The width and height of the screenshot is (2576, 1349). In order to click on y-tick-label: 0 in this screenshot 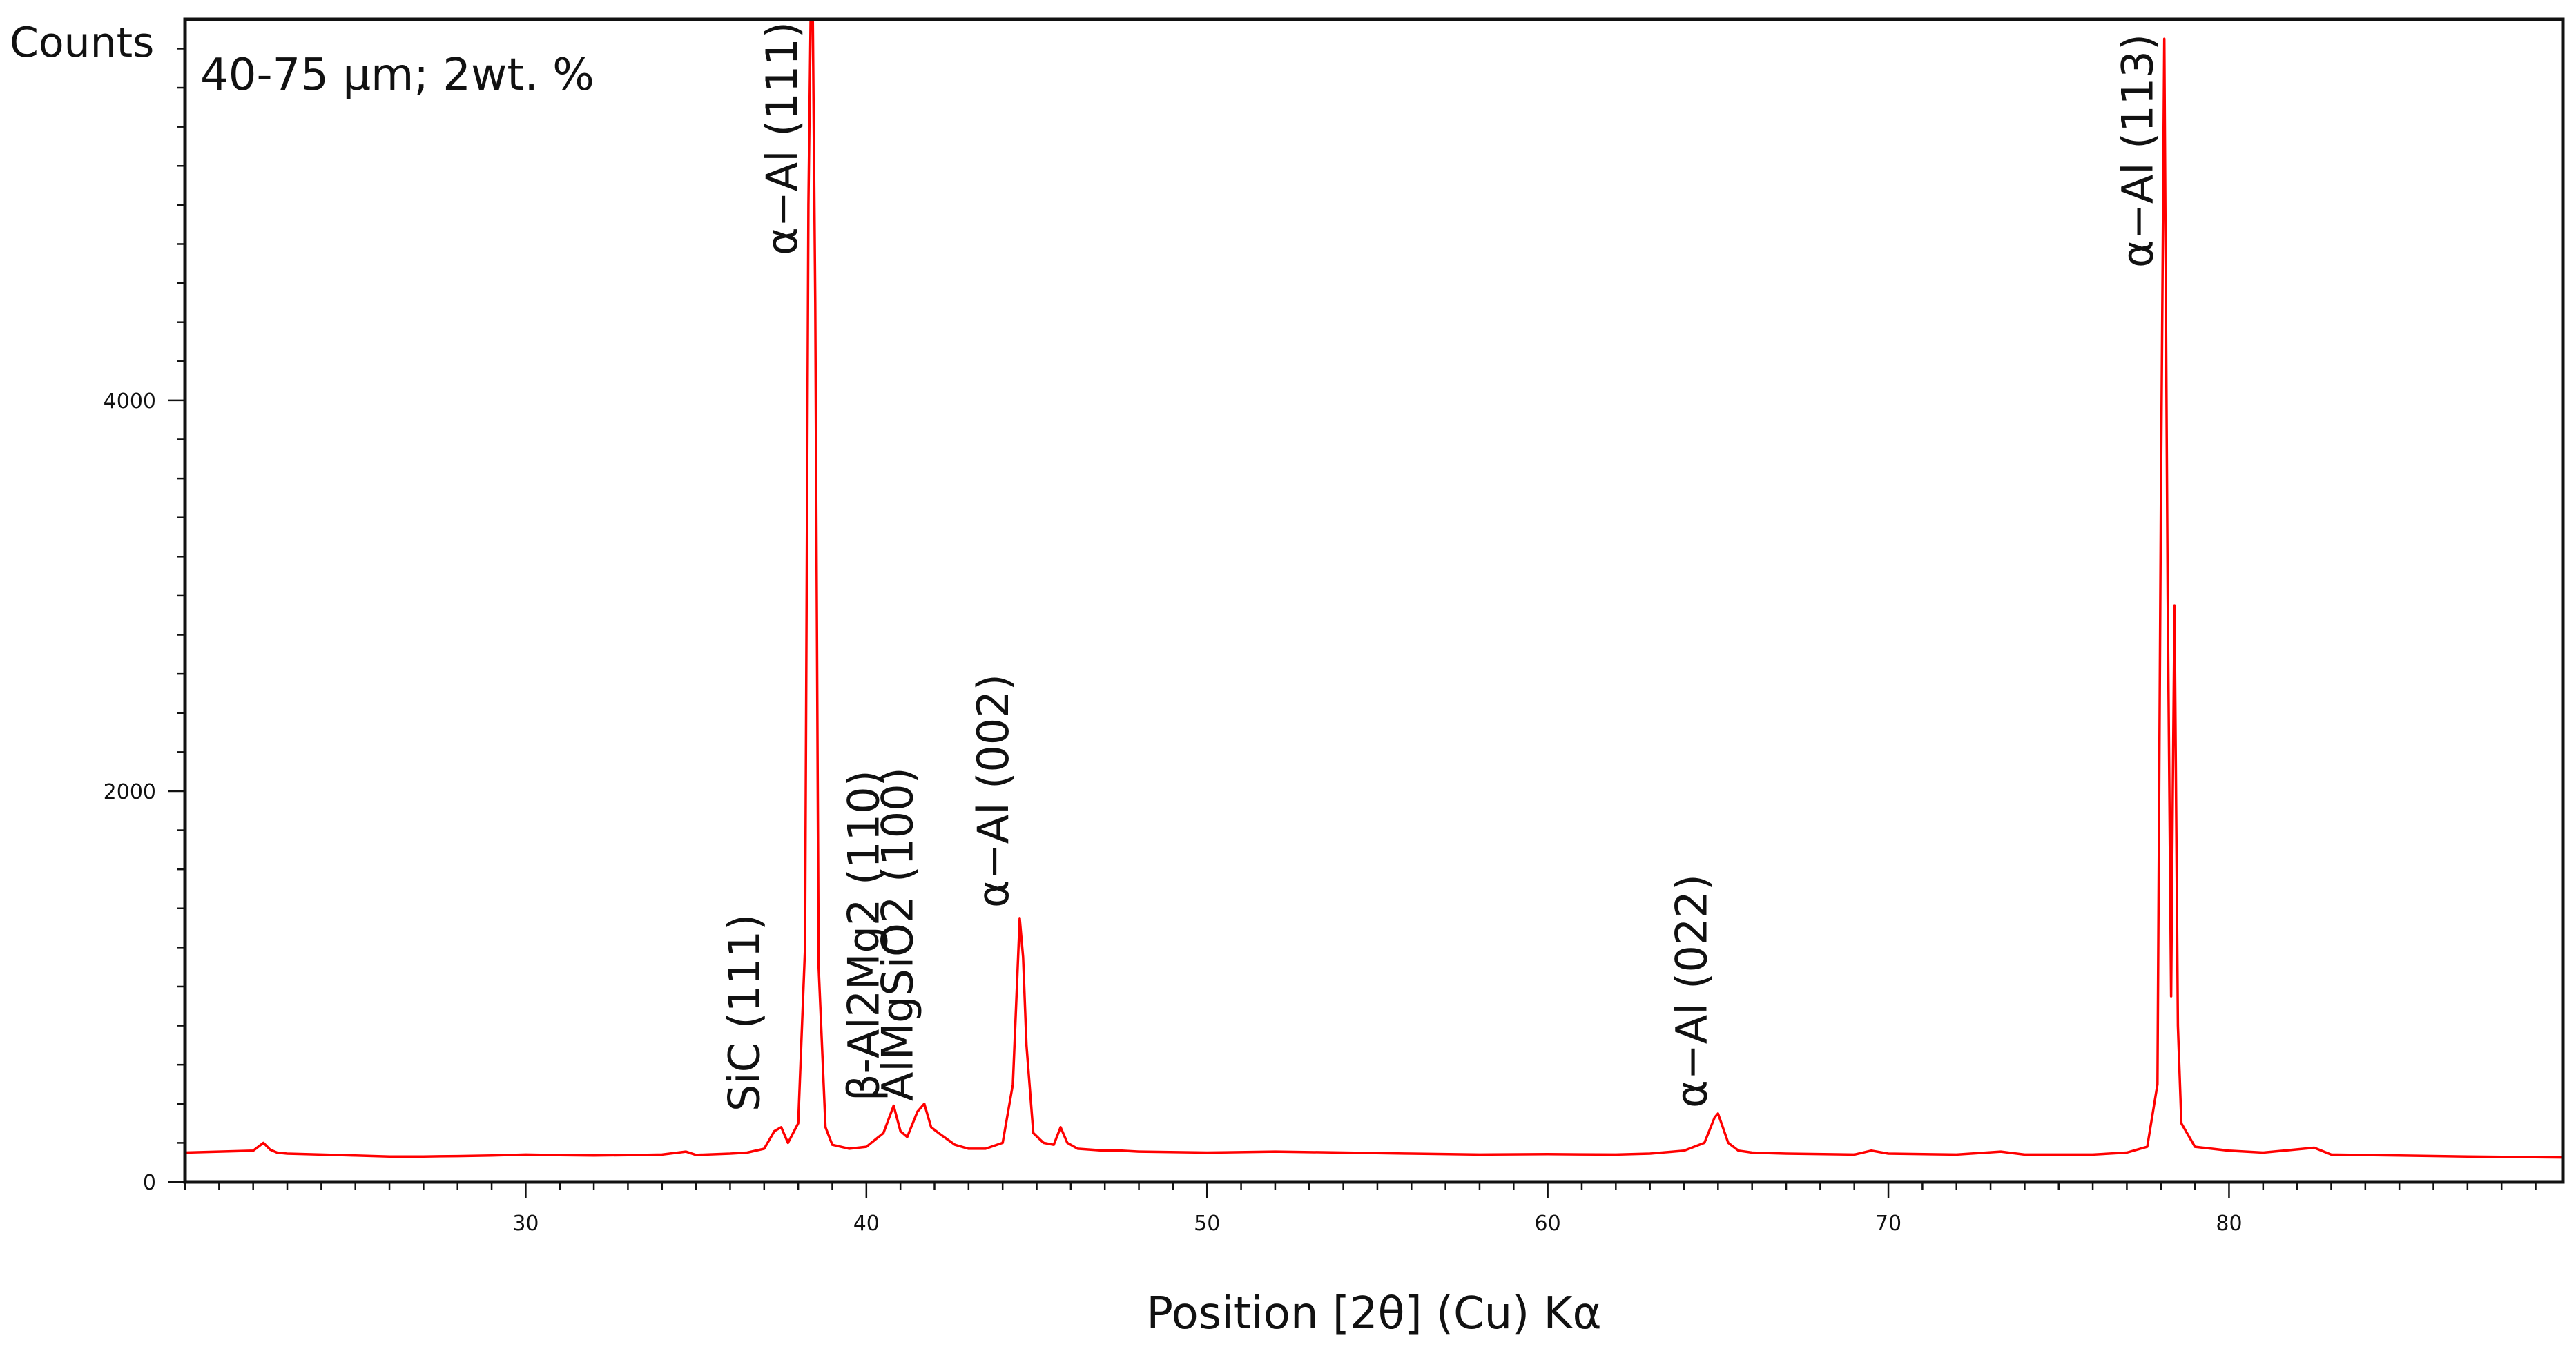, I will do `click(149, 1183)`.